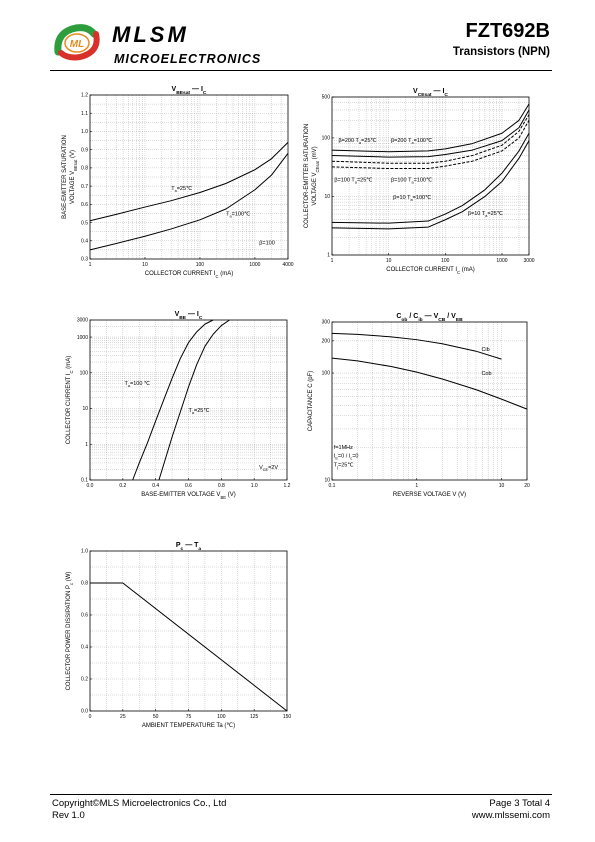  What do you see at coordinates (510, 815) in the screenshot?
I see `footer-website: www.mlssemi.com` at bounding box center [510, 815].